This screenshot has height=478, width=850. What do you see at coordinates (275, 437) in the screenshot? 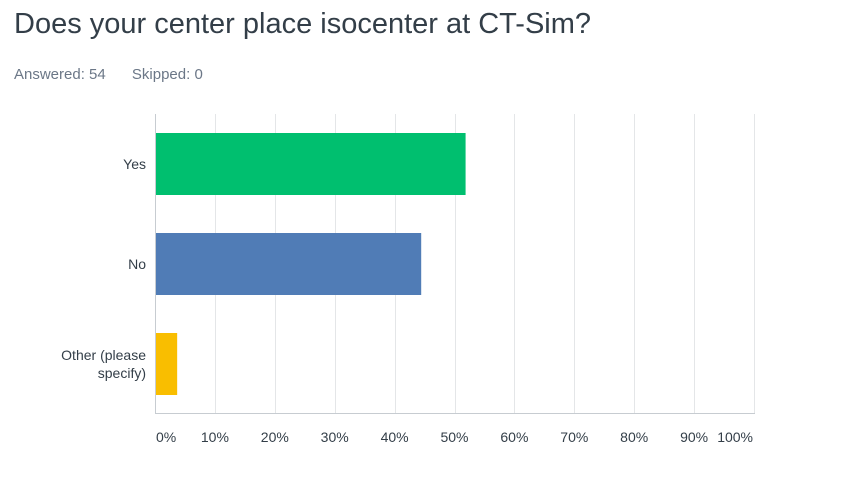
I see `x-tick-label: 20%` at bounding box center [275, 437].